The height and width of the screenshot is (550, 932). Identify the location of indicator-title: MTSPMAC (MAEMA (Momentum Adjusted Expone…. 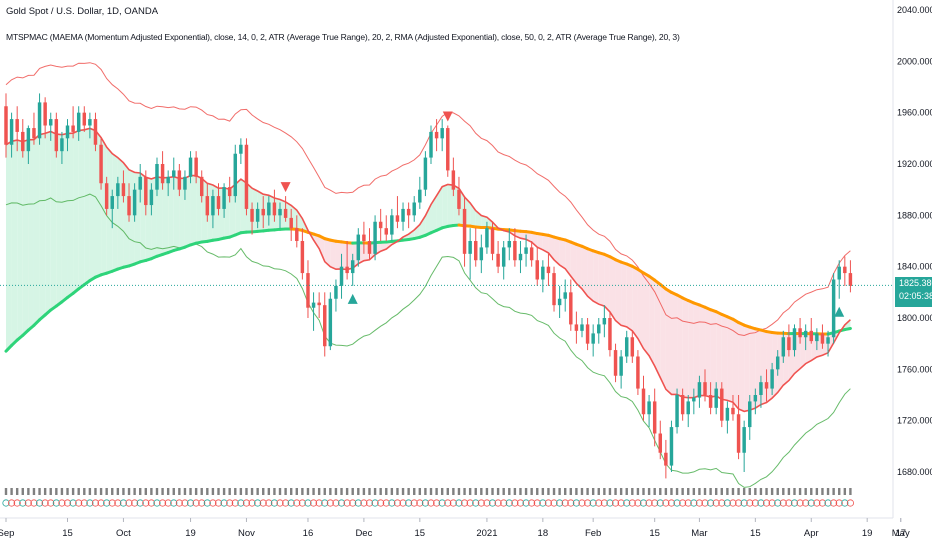
(343, 37).